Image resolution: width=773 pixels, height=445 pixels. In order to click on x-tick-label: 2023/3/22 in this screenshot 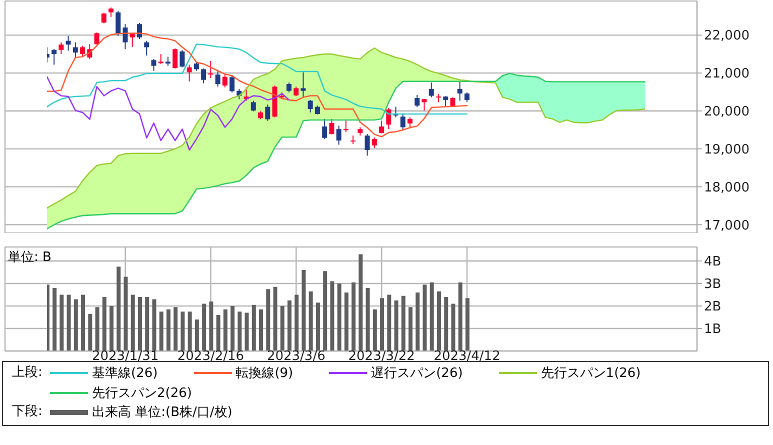, I will do `click(381, 356)`.